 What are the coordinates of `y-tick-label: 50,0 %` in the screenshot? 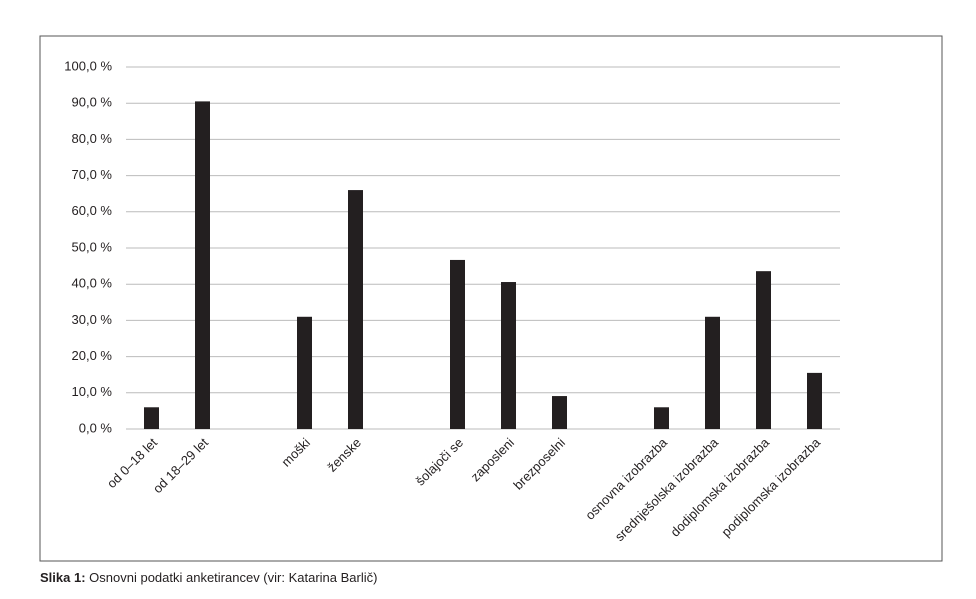 It's located at (92, 246).